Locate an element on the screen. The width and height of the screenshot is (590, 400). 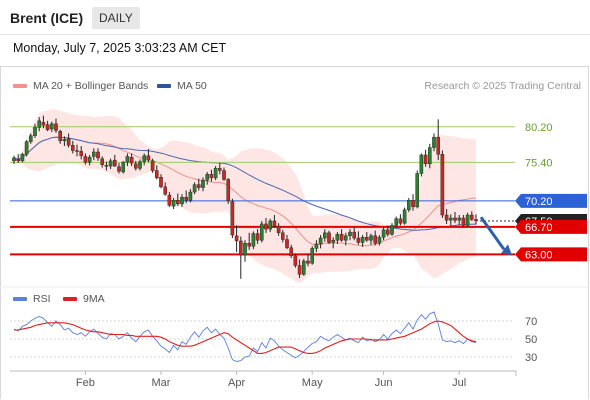
rsi-tick-70: 70 is located at coordinates (531, 322).